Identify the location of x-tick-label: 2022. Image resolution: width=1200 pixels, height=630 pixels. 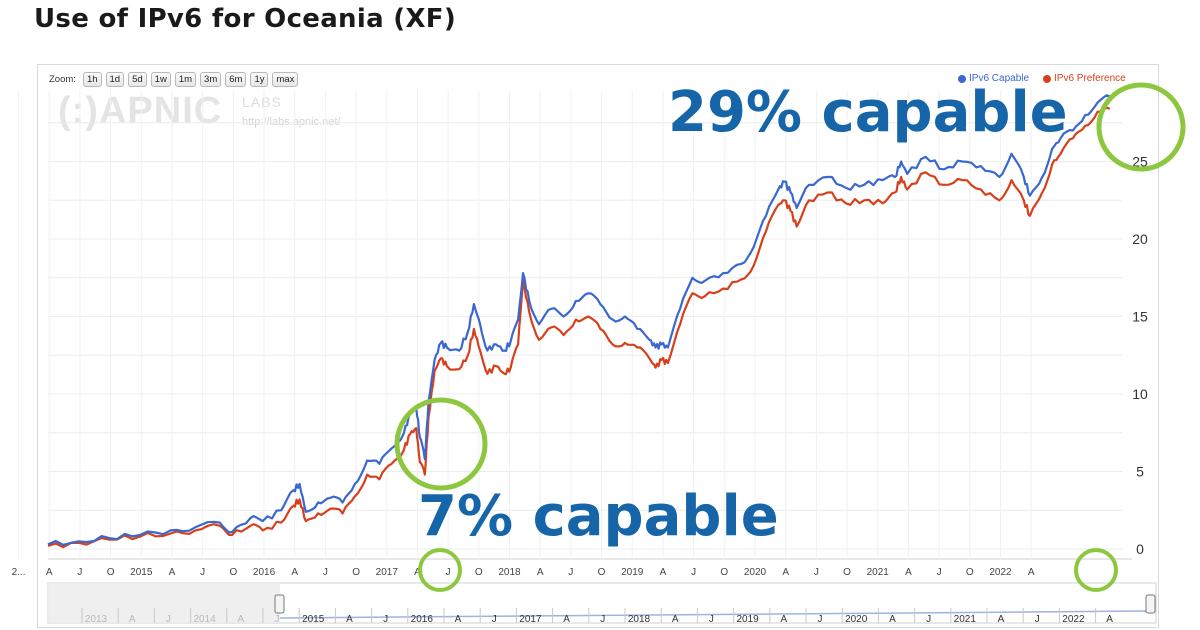
(1000, 572).